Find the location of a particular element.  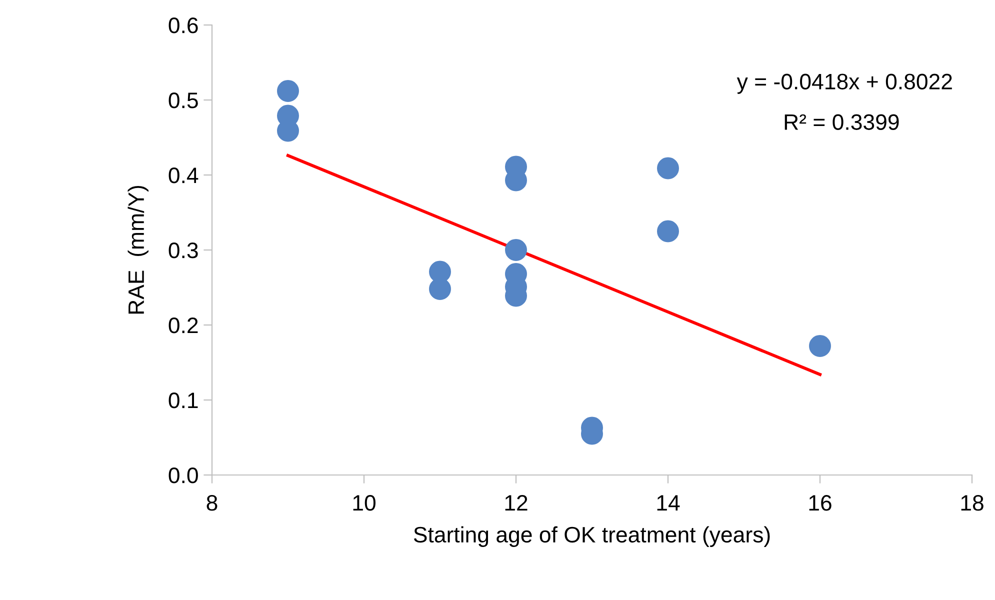

x-tick-label: 8 is located at coordinates (212, 503).